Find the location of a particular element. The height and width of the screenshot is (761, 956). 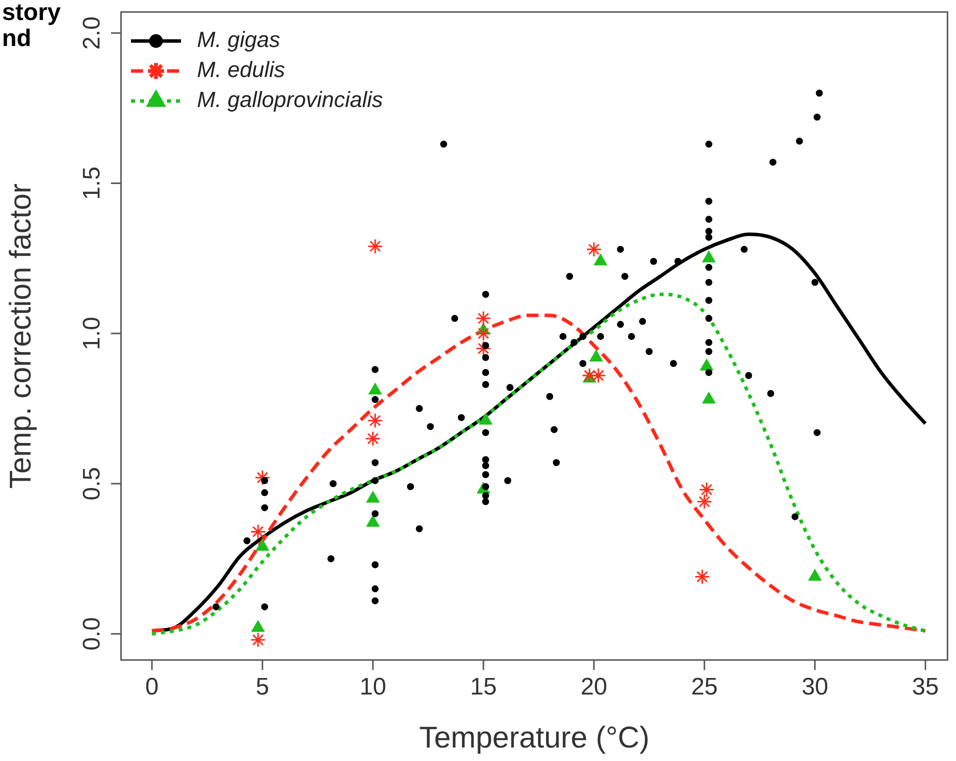

x-tick-label: 0 is located at coordinates (152, 687).